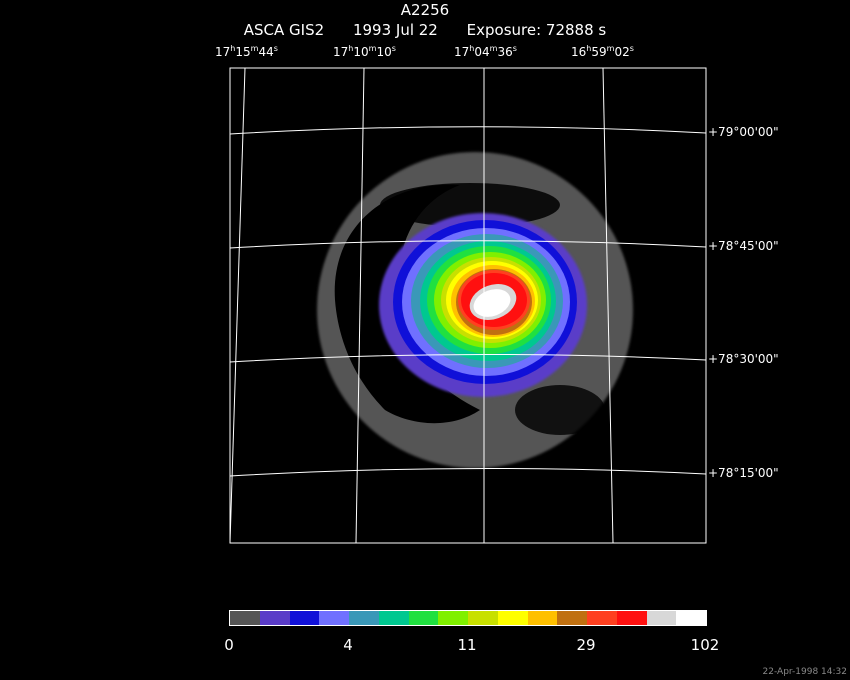 The height and width of the screenshot is (680, 850). What do you see at coordinates (246, 51) in the screenshot?
I see `ra-label-1: 17h15m44s` at bounding box center [246, 51].